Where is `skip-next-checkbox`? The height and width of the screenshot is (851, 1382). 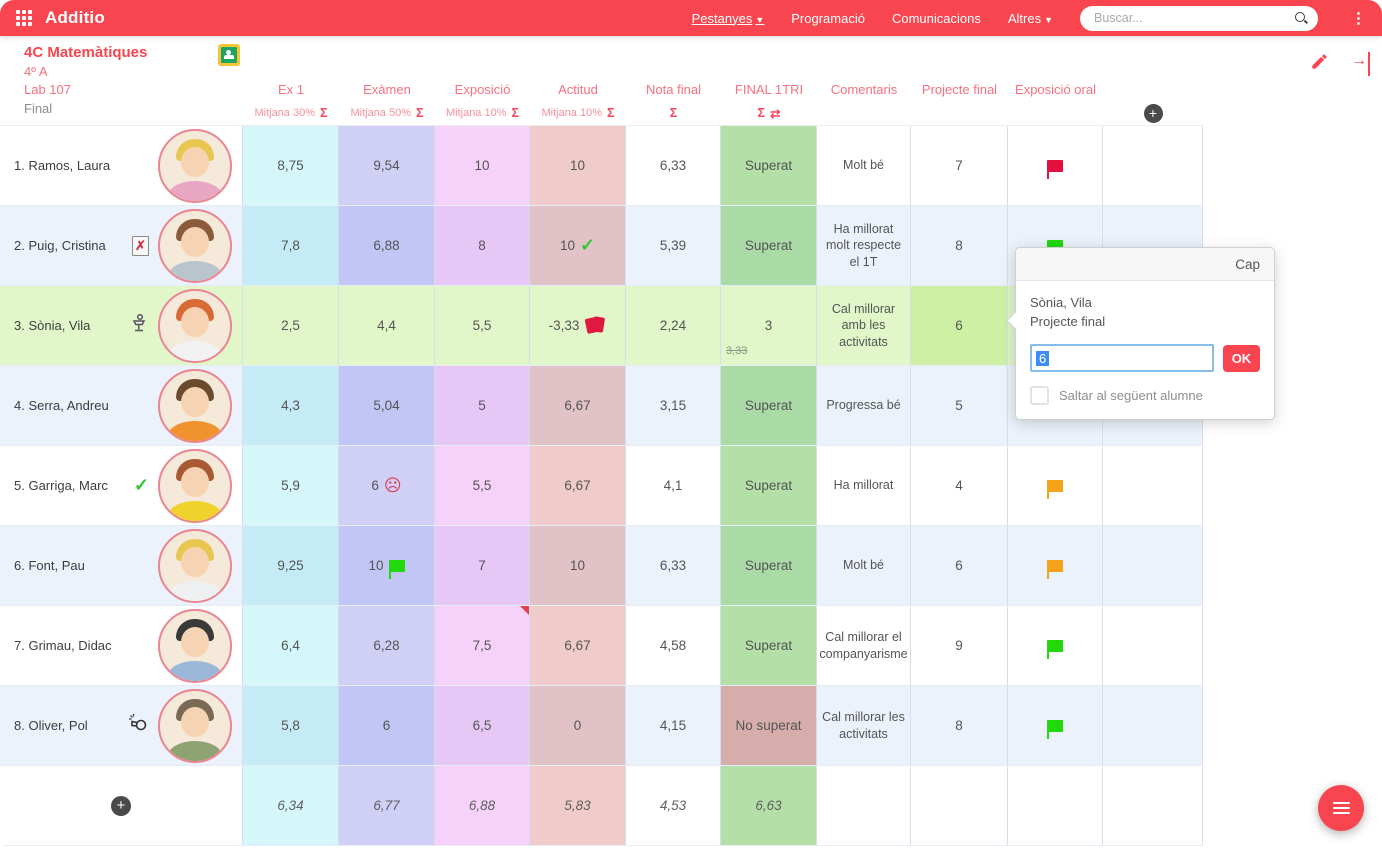
skip-next-checkbox is located at coordinates (1039, 395).